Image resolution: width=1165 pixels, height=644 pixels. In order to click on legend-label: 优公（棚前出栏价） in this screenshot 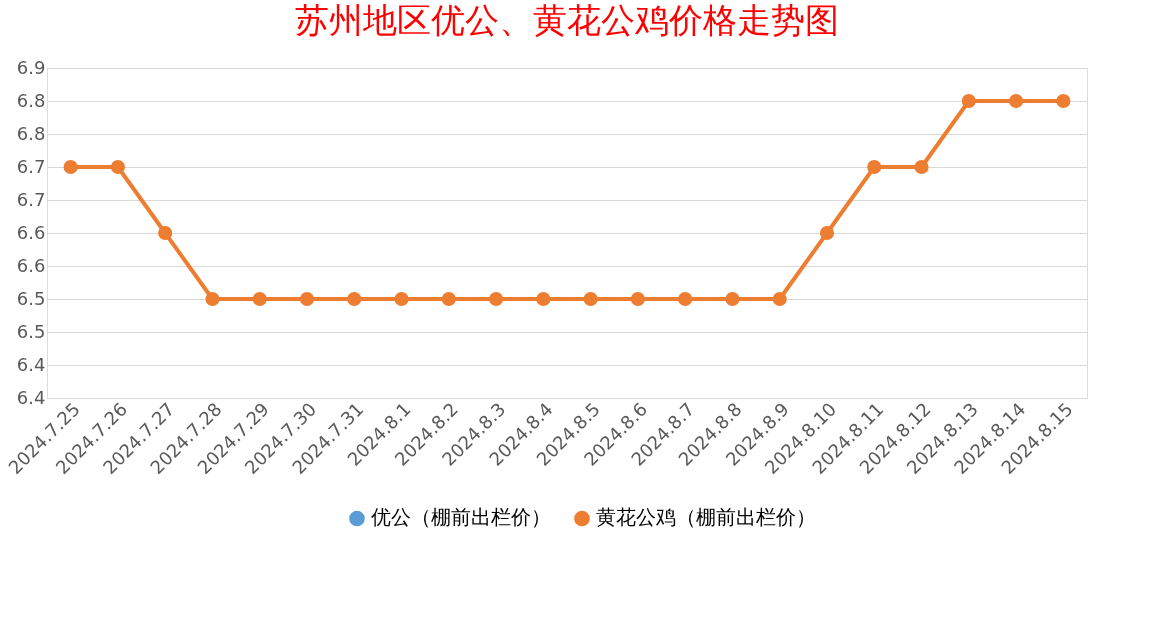, I will do `click(461, 517)`.